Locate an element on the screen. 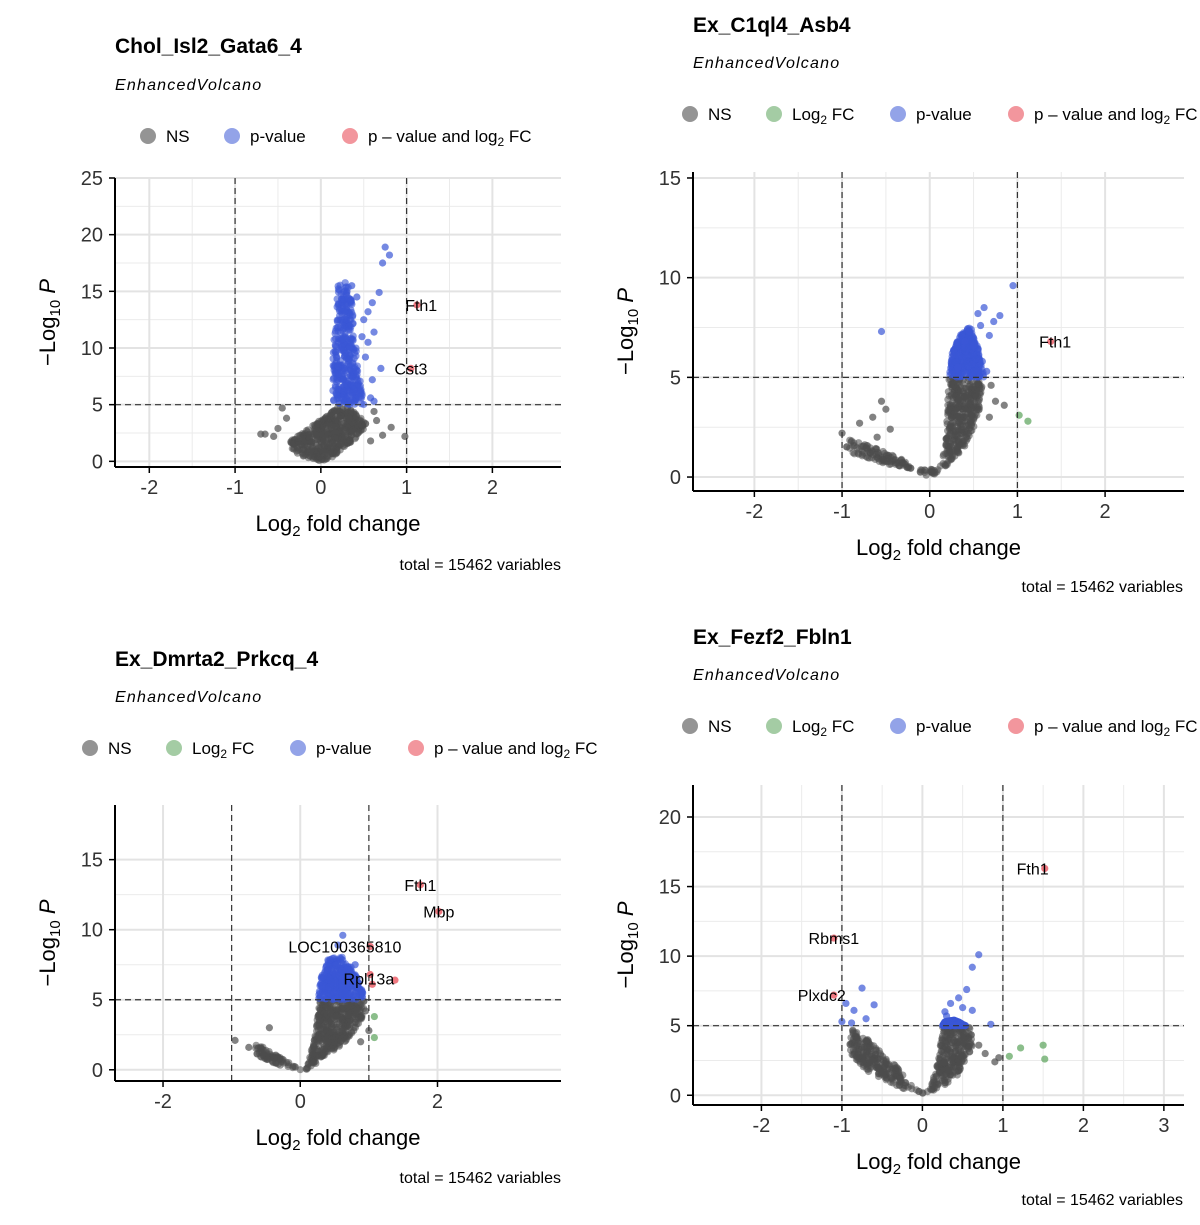 This screenshot has width=1200, height=1225. y-tick-label: 0 is located at coordinates (675, 478).